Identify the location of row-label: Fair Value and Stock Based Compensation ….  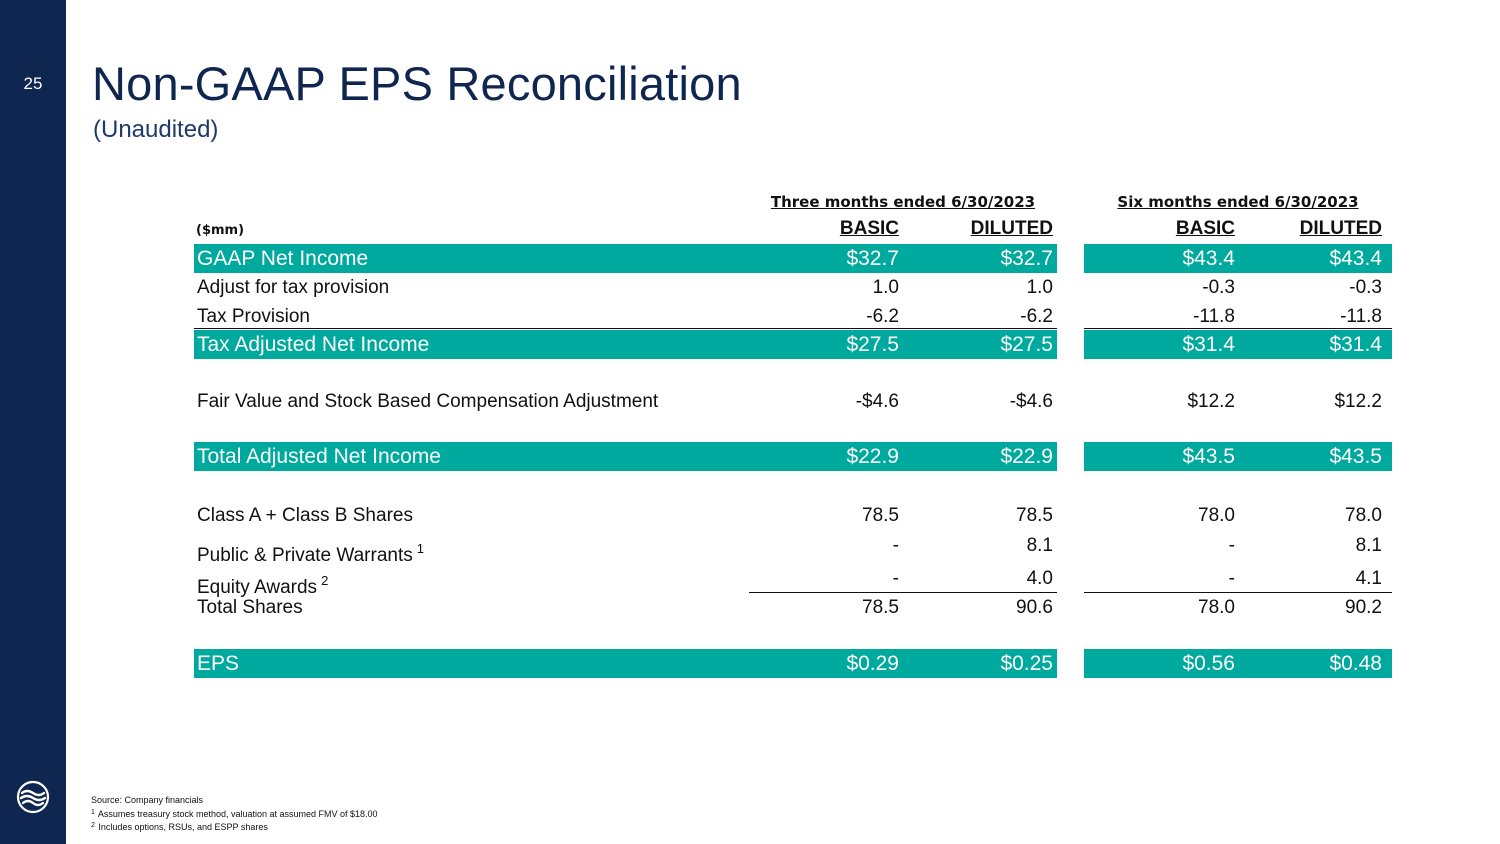
(428, 401).